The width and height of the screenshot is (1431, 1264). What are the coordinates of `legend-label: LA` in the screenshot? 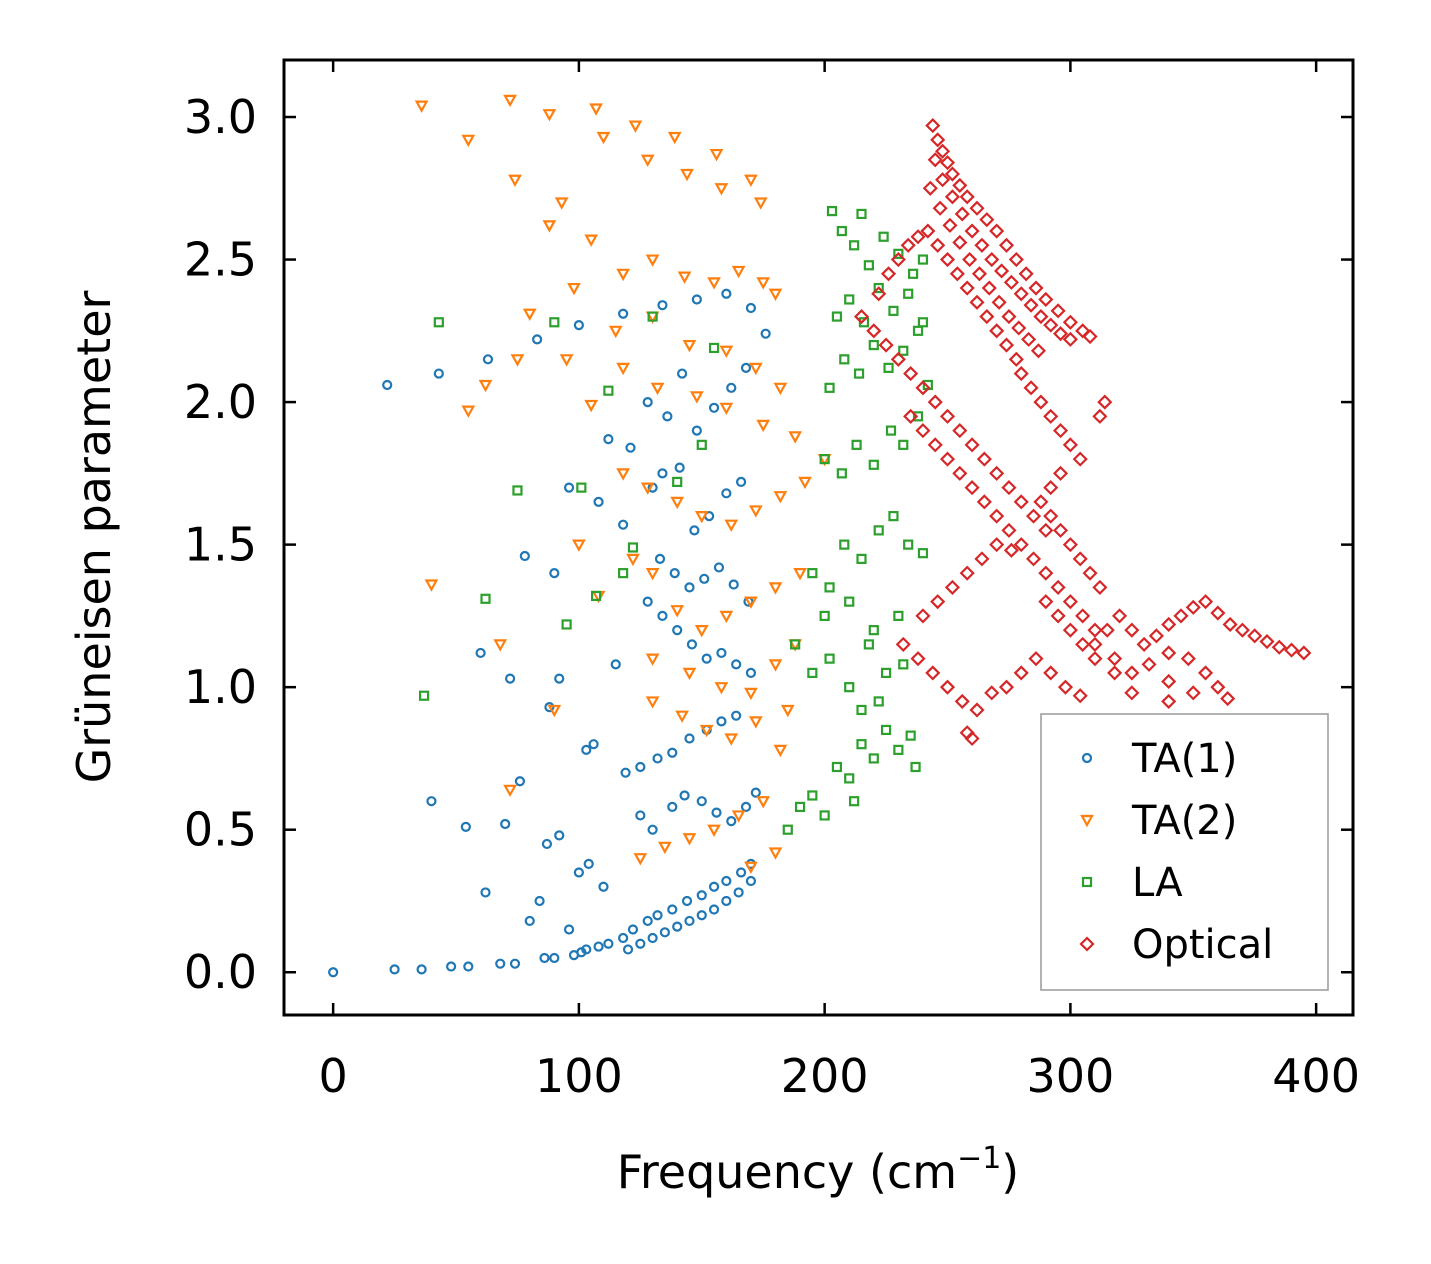 It's located at (1157, 883).